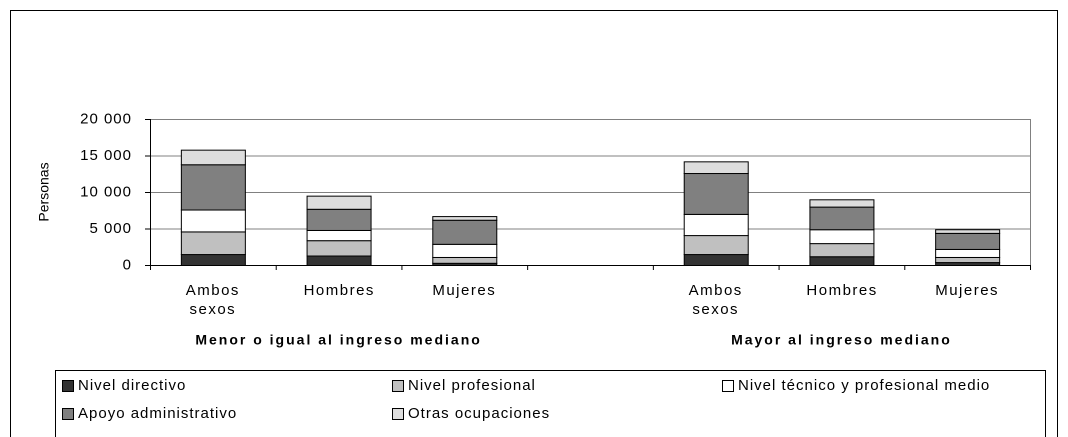 The height and width of the screenshot is (437, 1068). I want to click on y-tick-label: 15 000, so click(106, 155).